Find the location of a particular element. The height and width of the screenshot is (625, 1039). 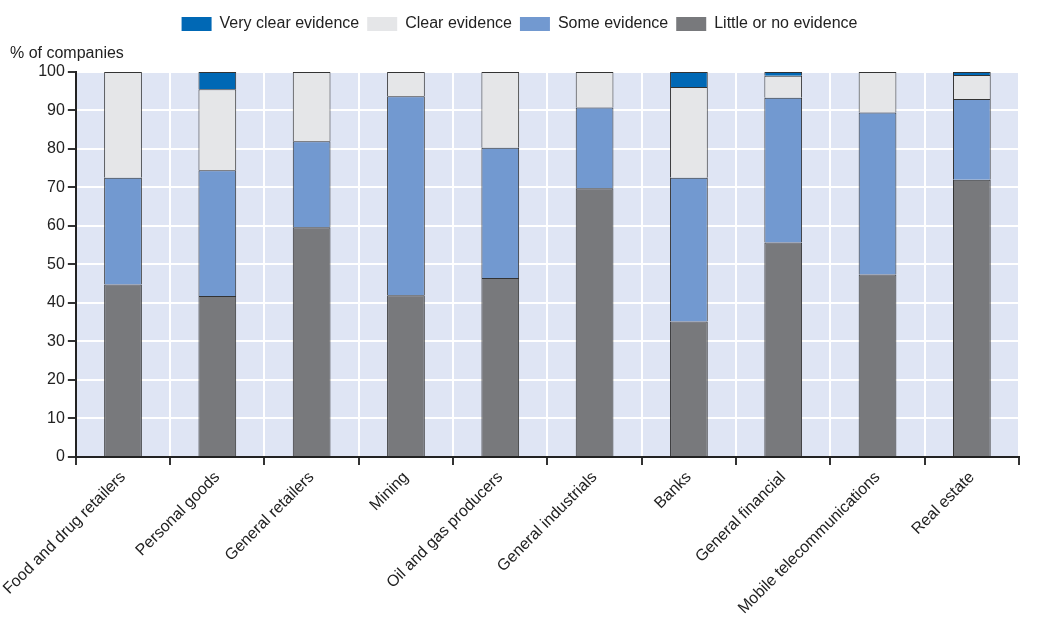

y-tick-label: 60 is located at coordinates (56, 225).